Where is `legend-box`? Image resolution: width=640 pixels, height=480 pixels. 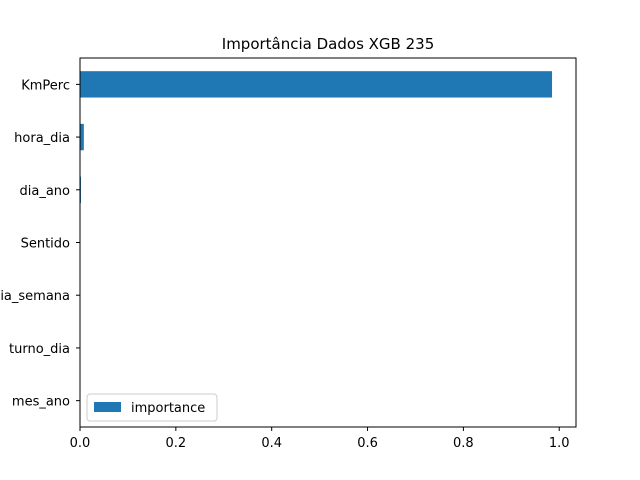 legend-box is located at coordinates (152, 407).